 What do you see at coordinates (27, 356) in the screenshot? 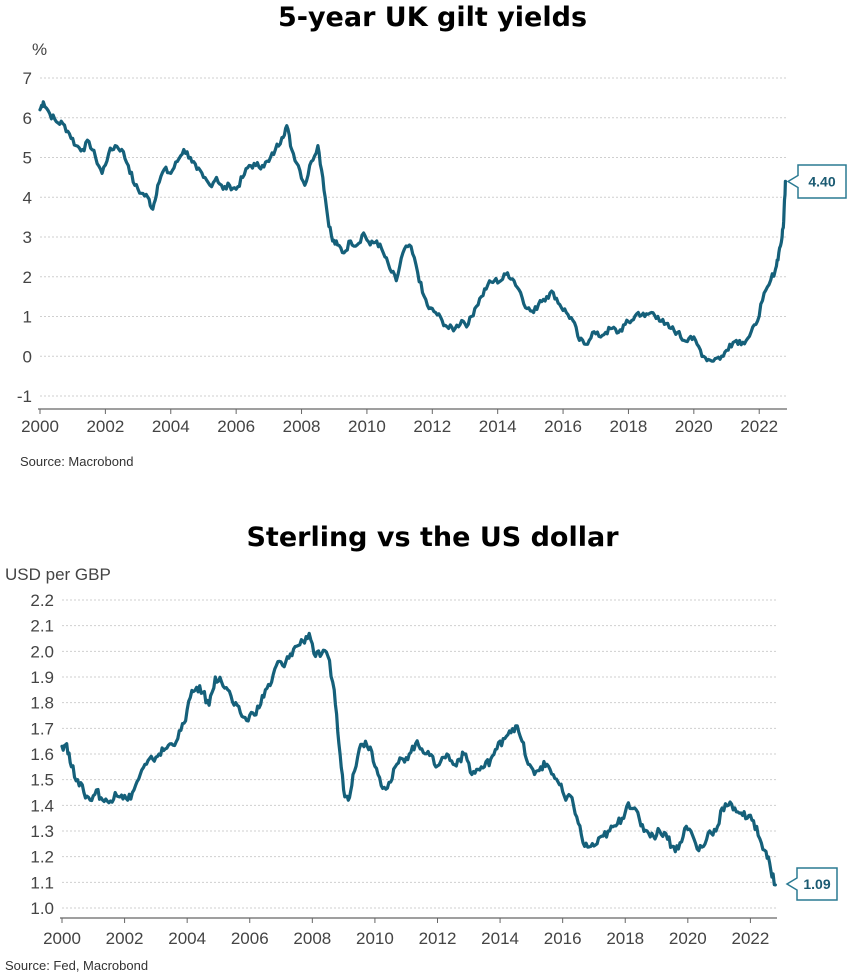
I see `chart1-ytick-label: 0` at bounding box center [27, 356].